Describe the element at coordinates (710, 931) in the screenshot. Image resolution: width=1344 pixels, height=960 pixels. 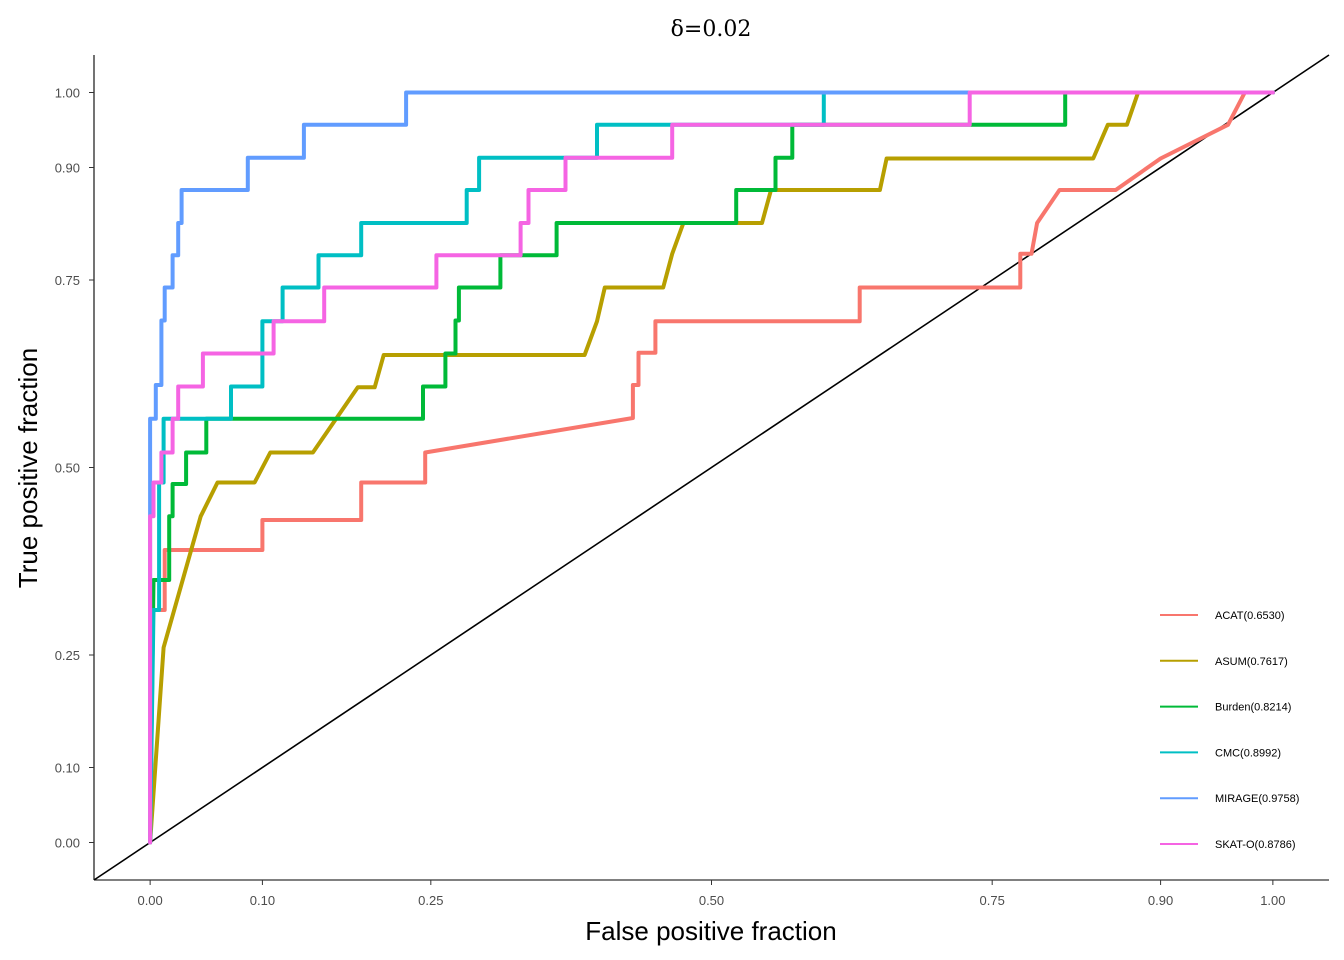
I see `x-axis-title: False positive fraction` at that location.